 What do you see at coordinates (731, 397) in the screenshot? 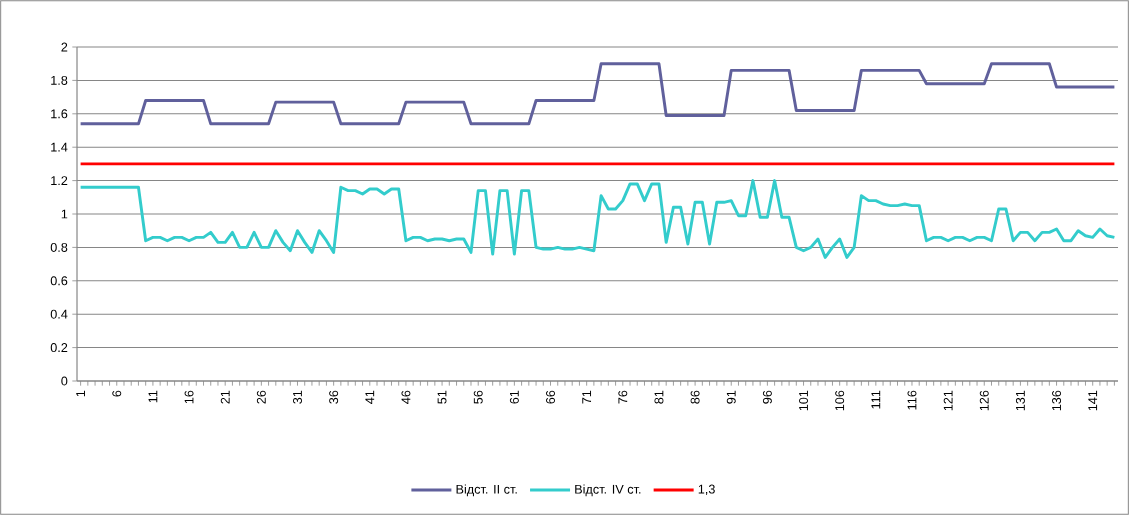
I see `x-tick-label: 91` at bounding box center [731, 397].